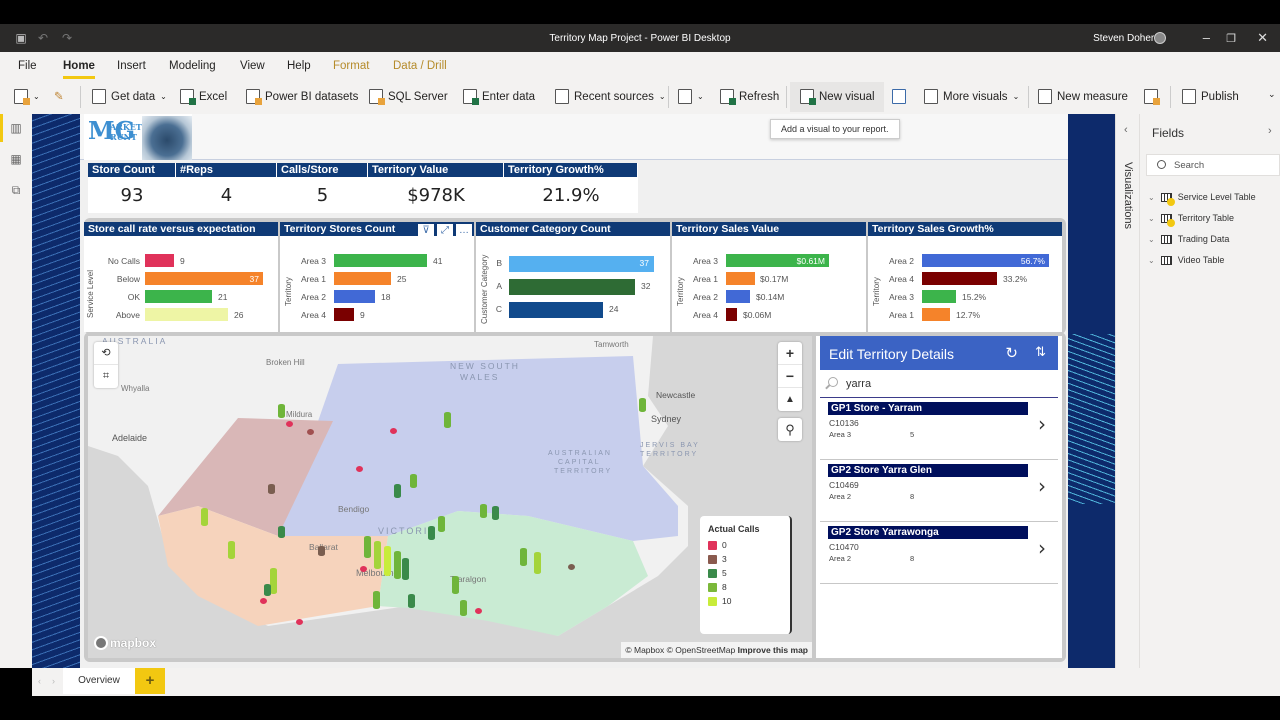  What do you see at coordinates (150, 681) in the screenshot?
I see `add-page-button: +` at bounding box center [150, 681].